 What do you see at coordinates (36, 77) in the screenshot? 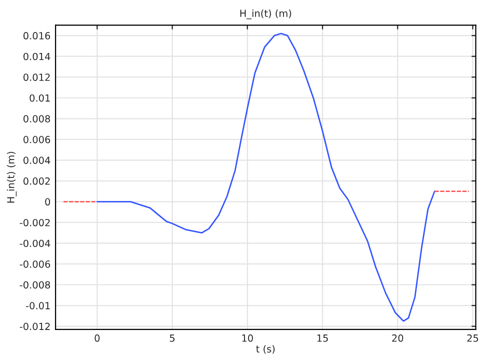
I see `y-tick-label: 0.012` at bounding box center [36, 77].